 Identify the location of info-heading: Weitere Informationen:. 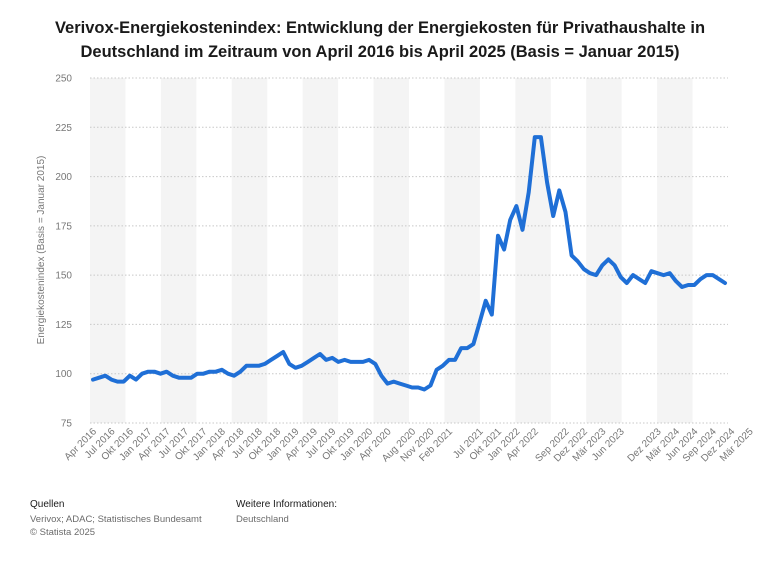
(286, 504).